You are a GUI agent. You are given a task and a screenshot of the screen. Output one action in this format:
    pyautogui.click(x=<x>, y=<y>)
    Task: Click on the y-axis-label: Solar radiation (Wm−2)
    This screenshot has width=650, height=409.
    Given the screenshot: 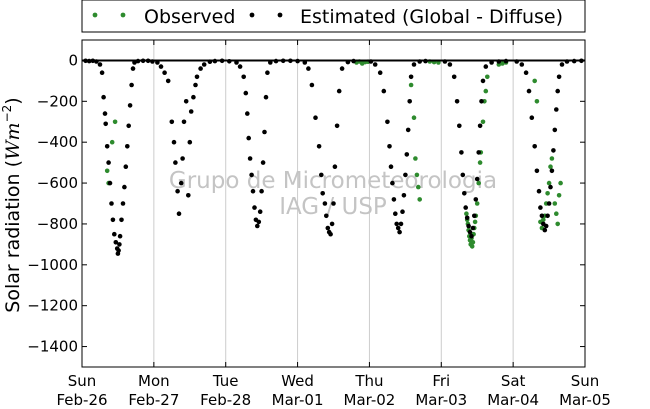 What is the action you would take?
    pyautogui.click(x=12, y=204)
    